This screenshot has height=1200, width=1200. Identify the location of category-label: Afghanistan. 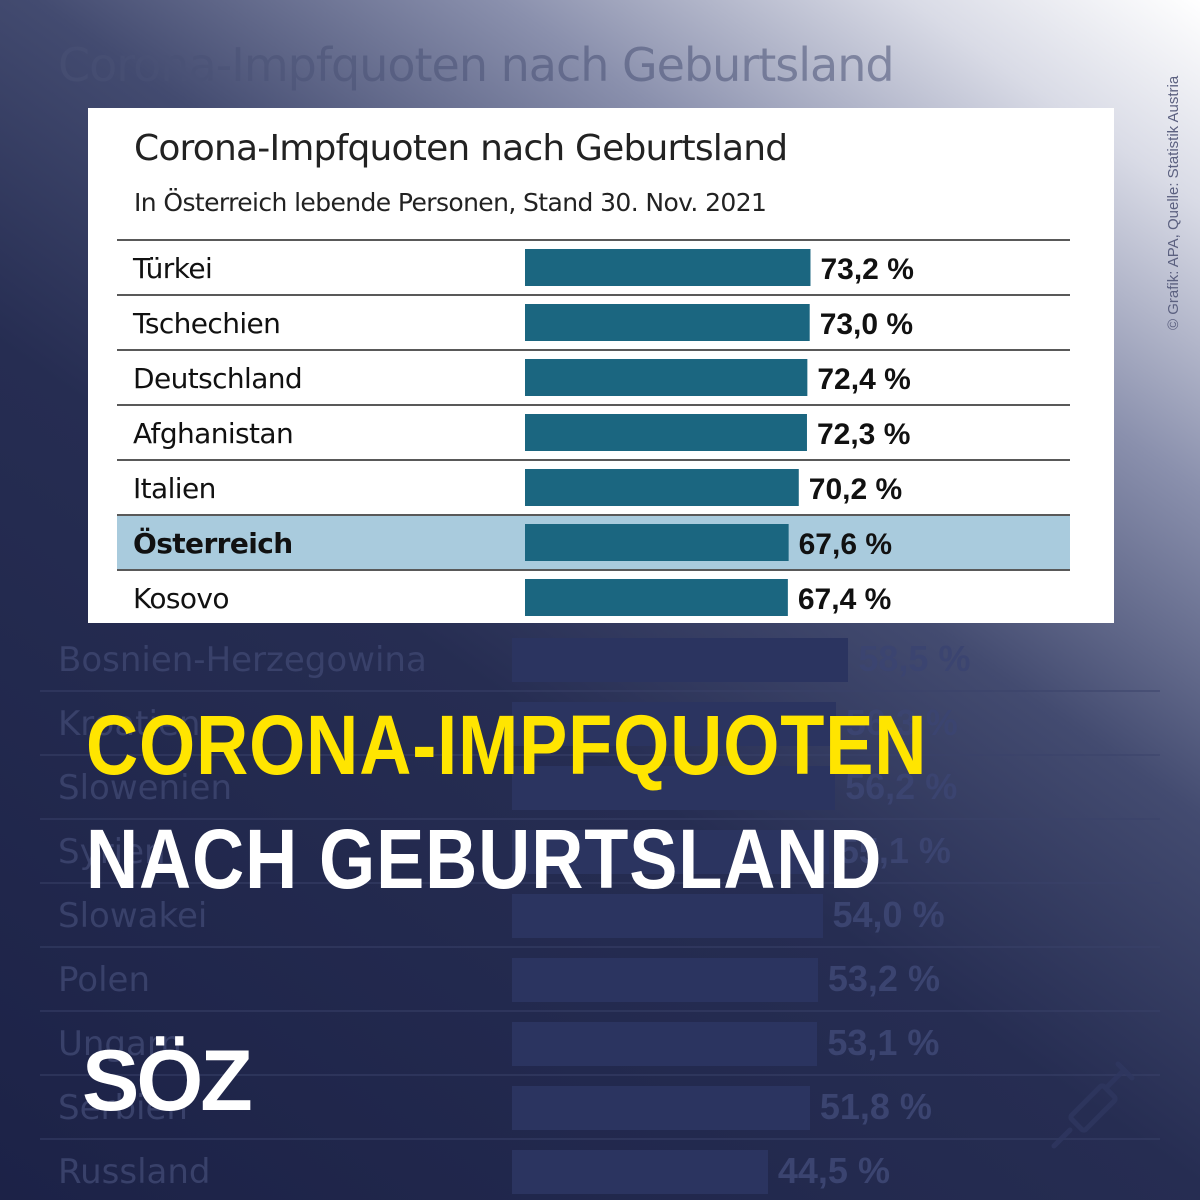
(213, 433).